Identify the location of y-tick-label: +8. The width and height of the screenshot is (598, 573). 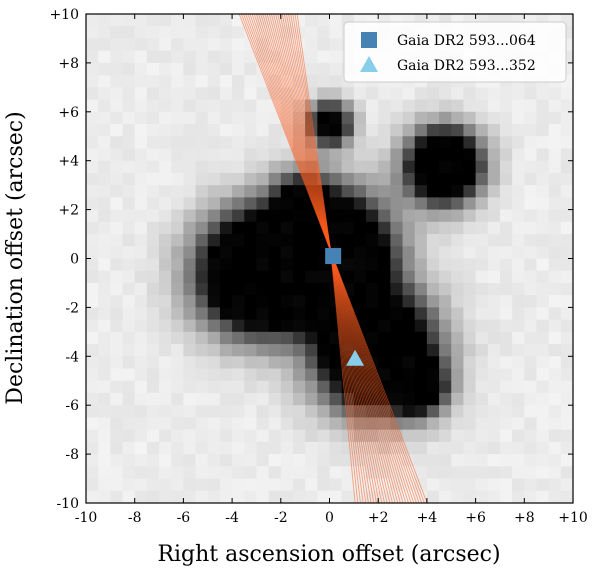
(68, 64).